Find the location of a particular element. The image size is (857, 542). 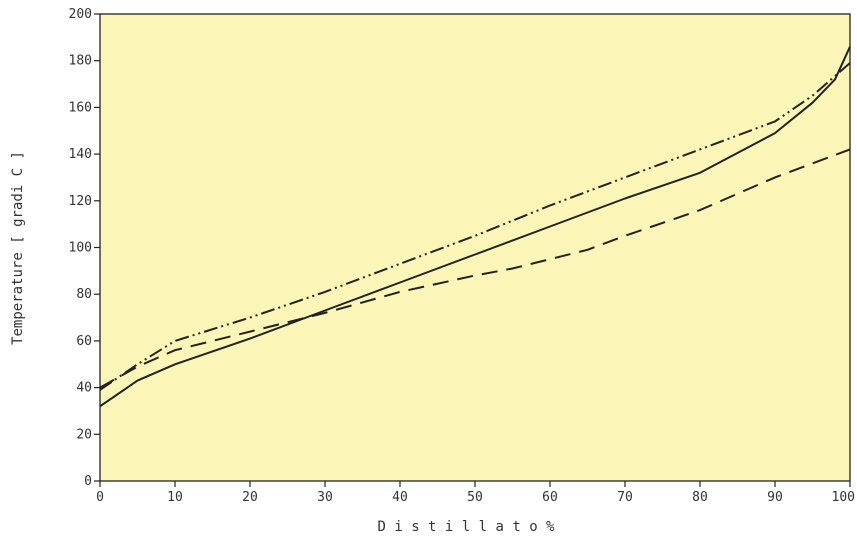

y-tick-label: 180 is located at coordinates (80, 61).